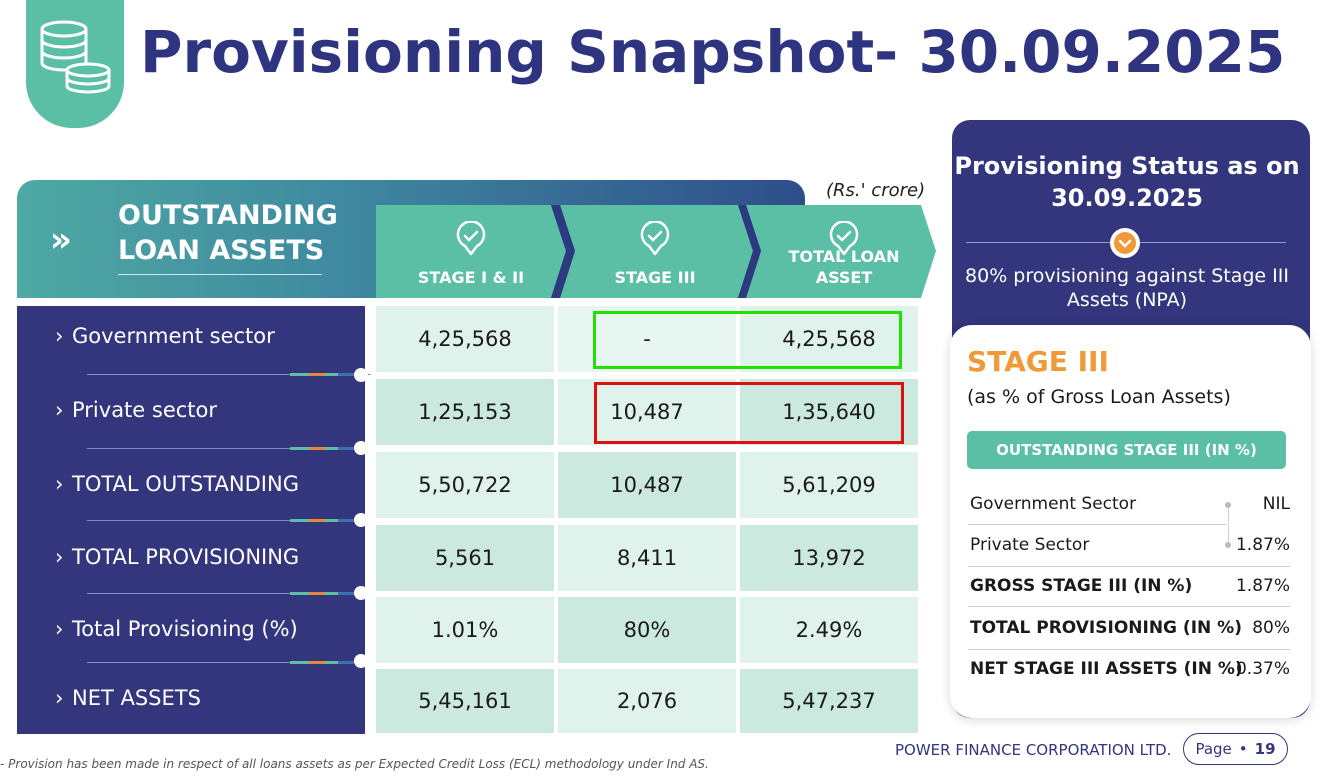  Describe the element at coordinates (1038, 361) in the screenshot. I see `stage3-title: STAGE III` at that location.